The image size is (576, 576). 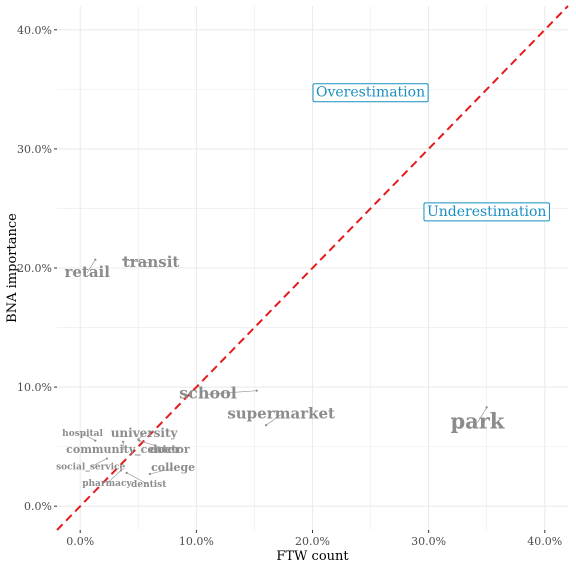 I want to click on x-tick-label: 10.0%, so click(x=196, y=541).